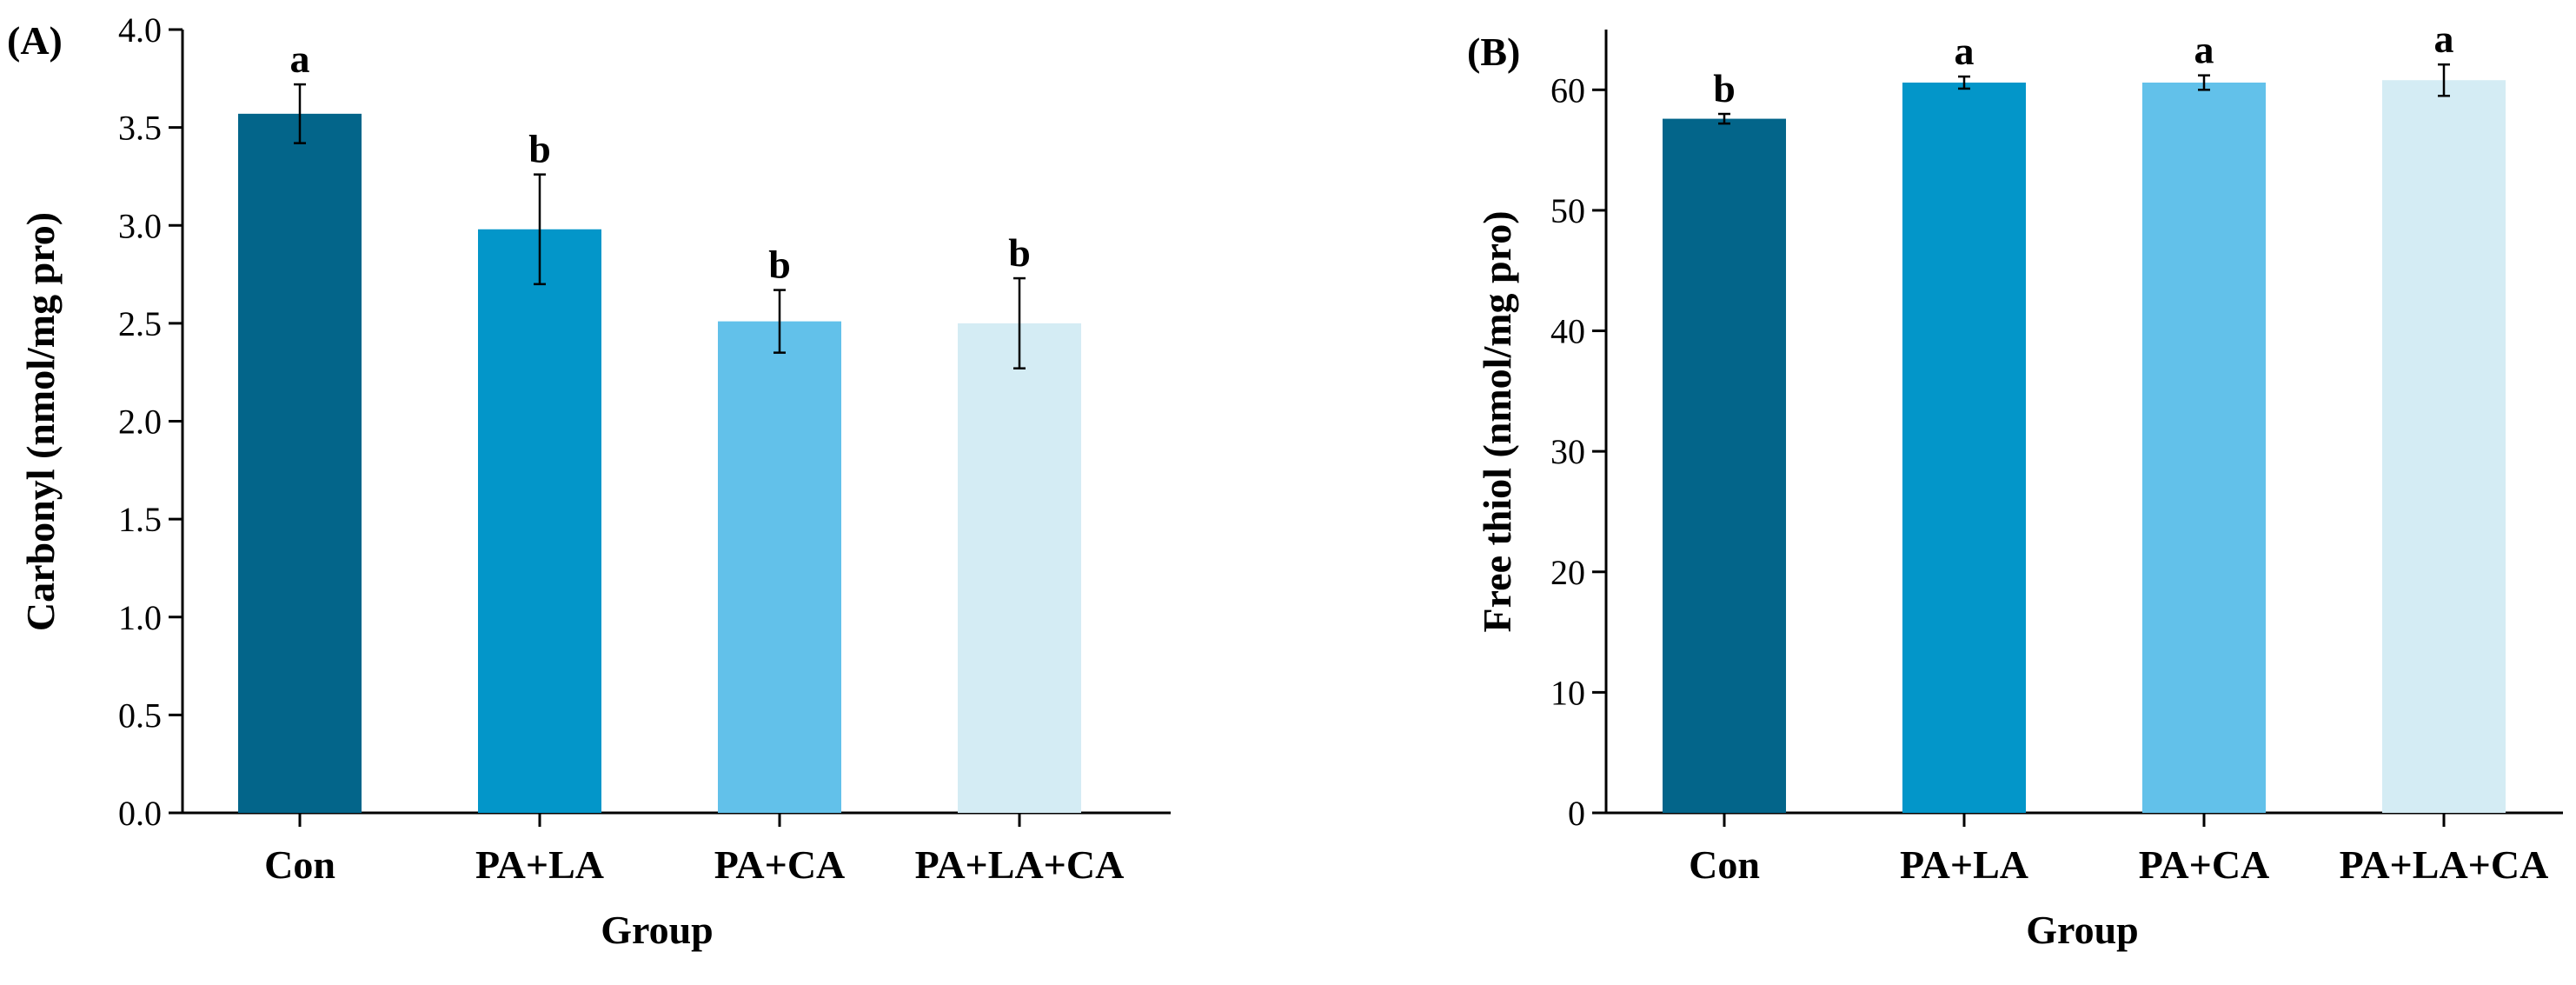  I want to click on y-tick-label: 1.0, so click(140, 617).